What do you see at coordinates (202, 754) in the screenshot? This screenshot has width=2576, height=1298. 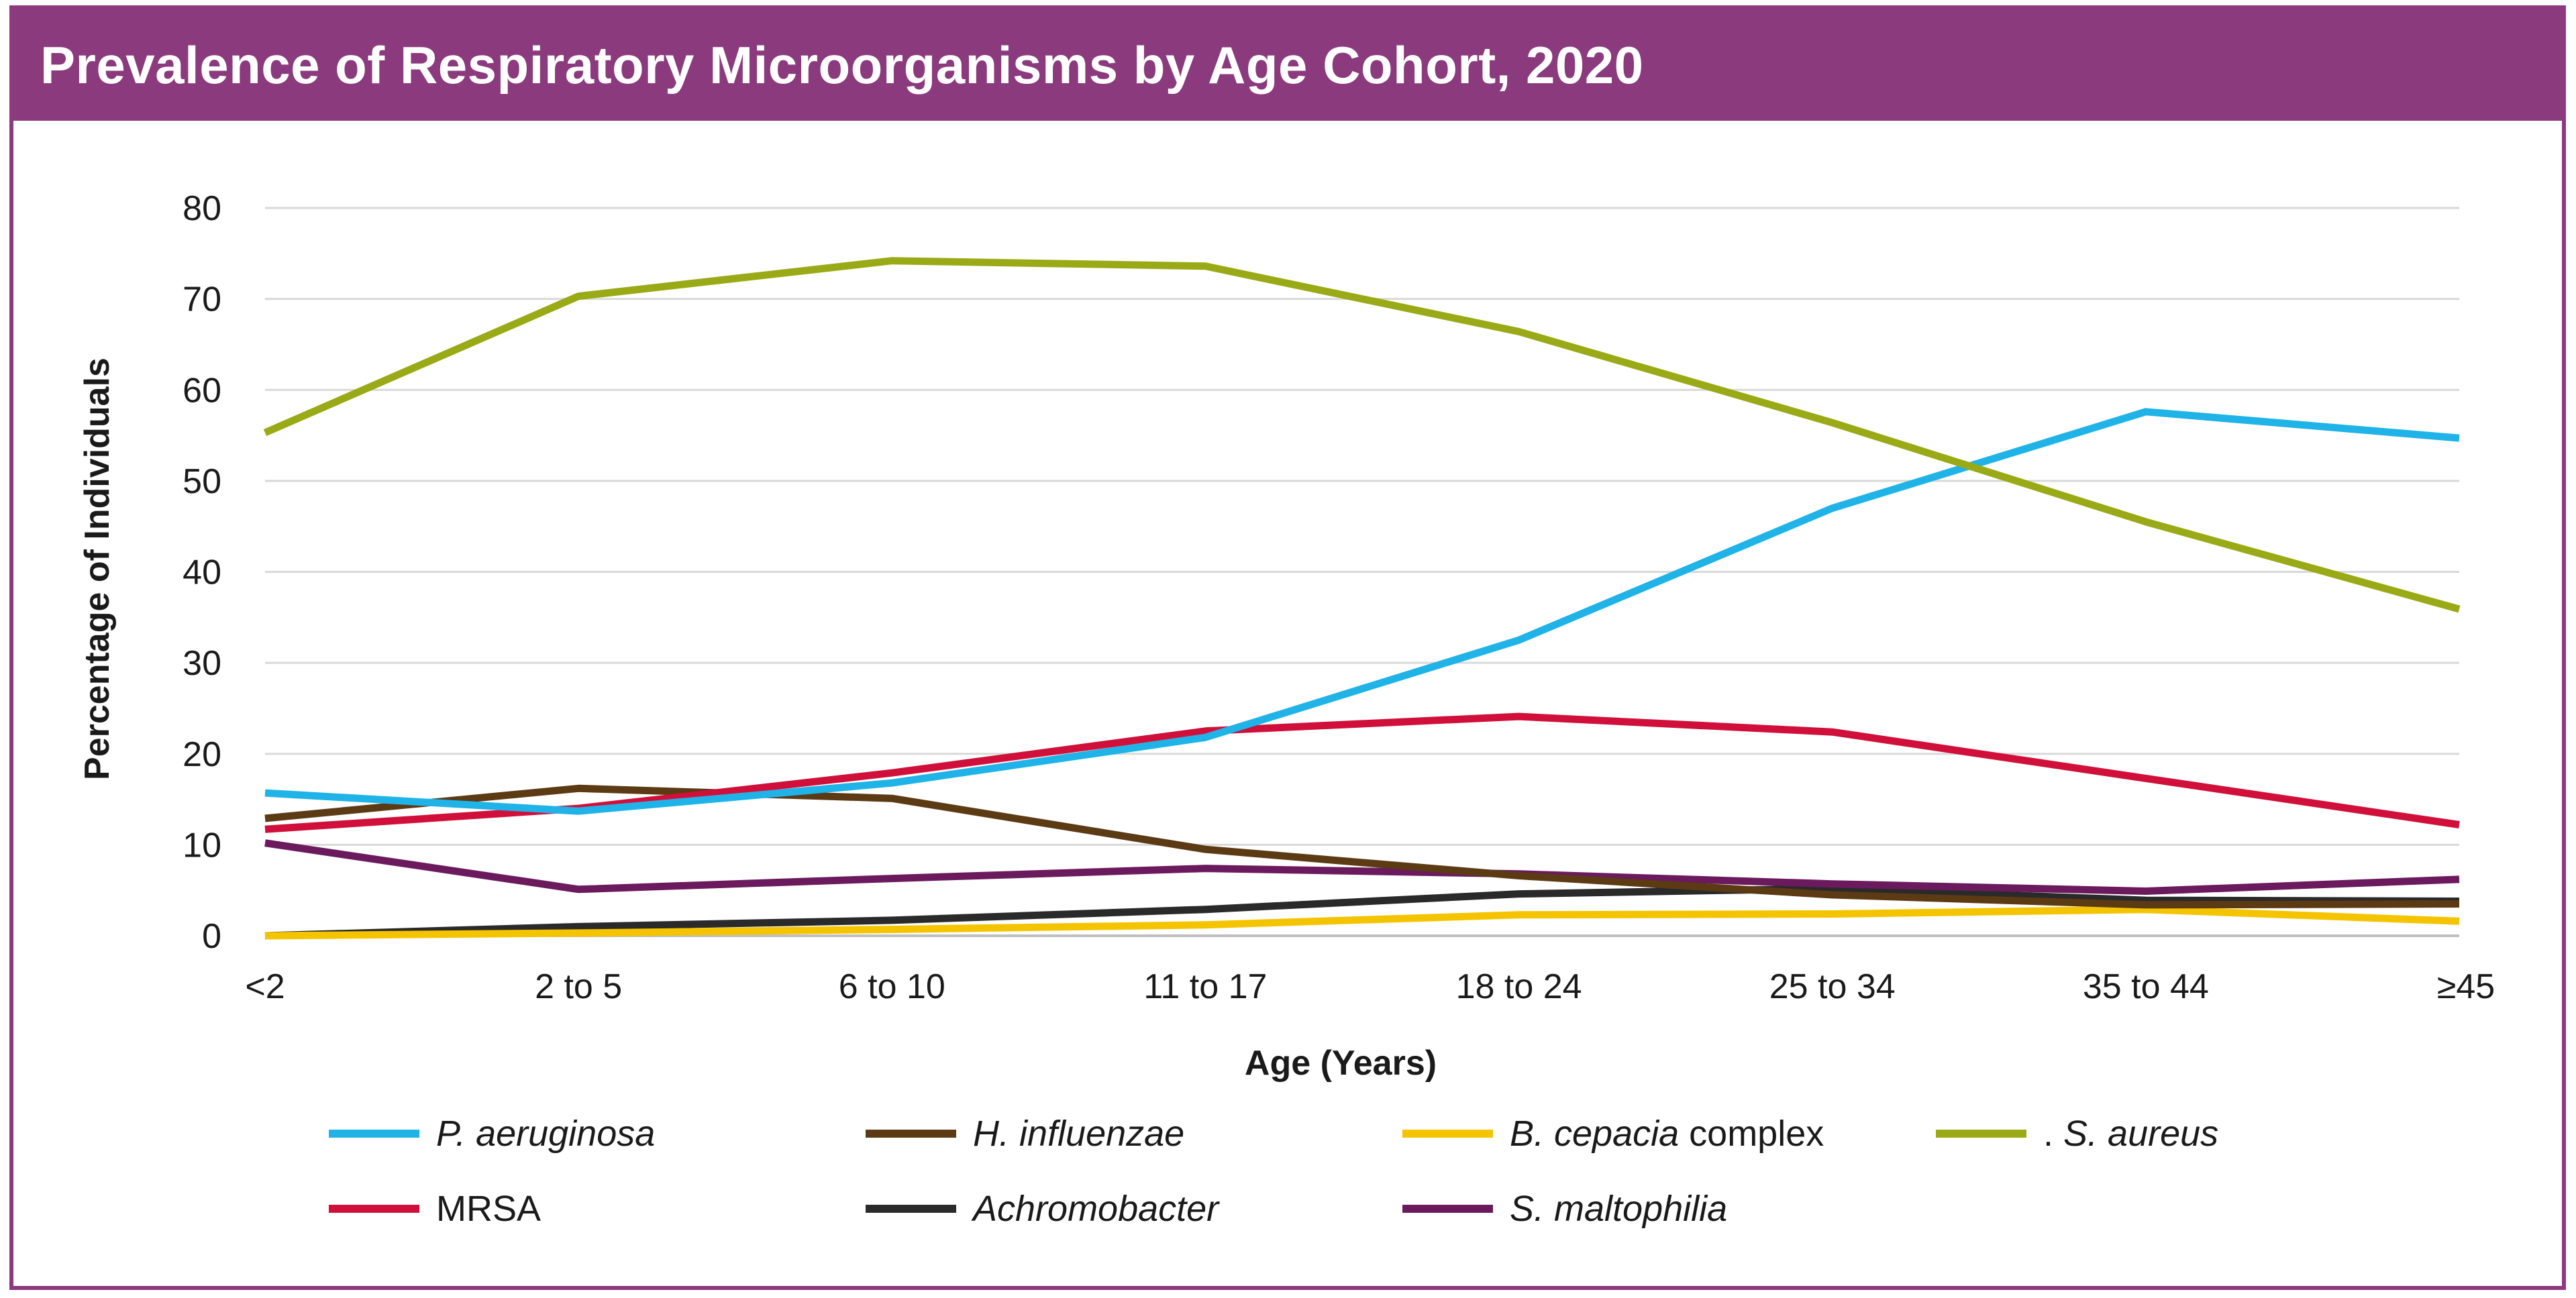 I see `y-tick-label: 20` at bounding box center [202, 754].